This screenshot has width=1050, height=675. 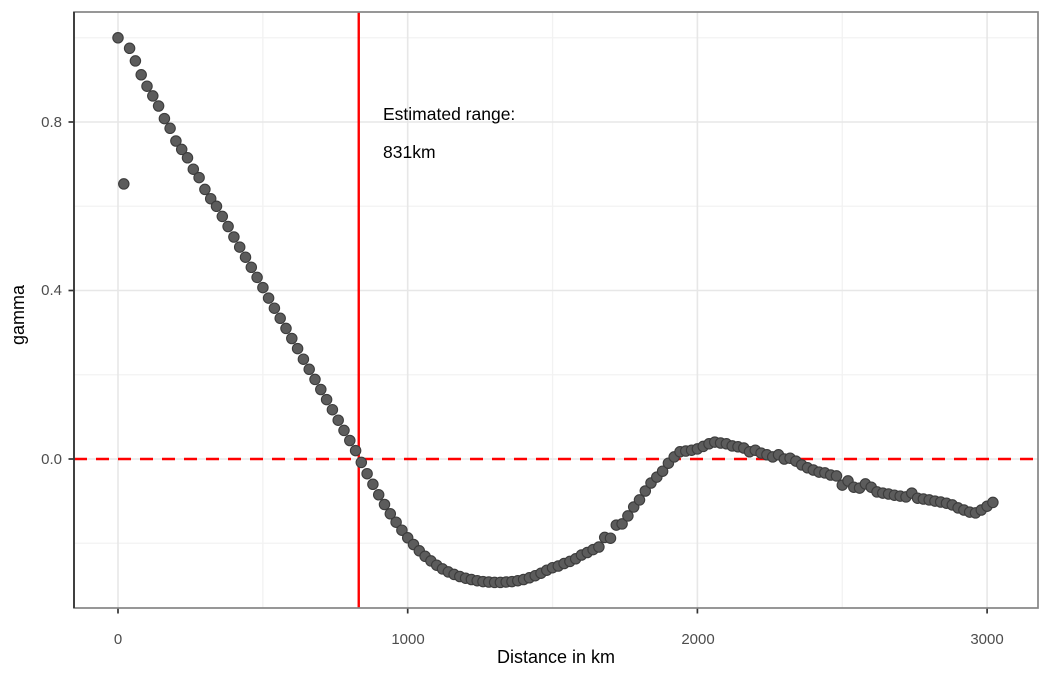 I want to click on x-axis-title: Distance in km, so click(x=556, y=657).